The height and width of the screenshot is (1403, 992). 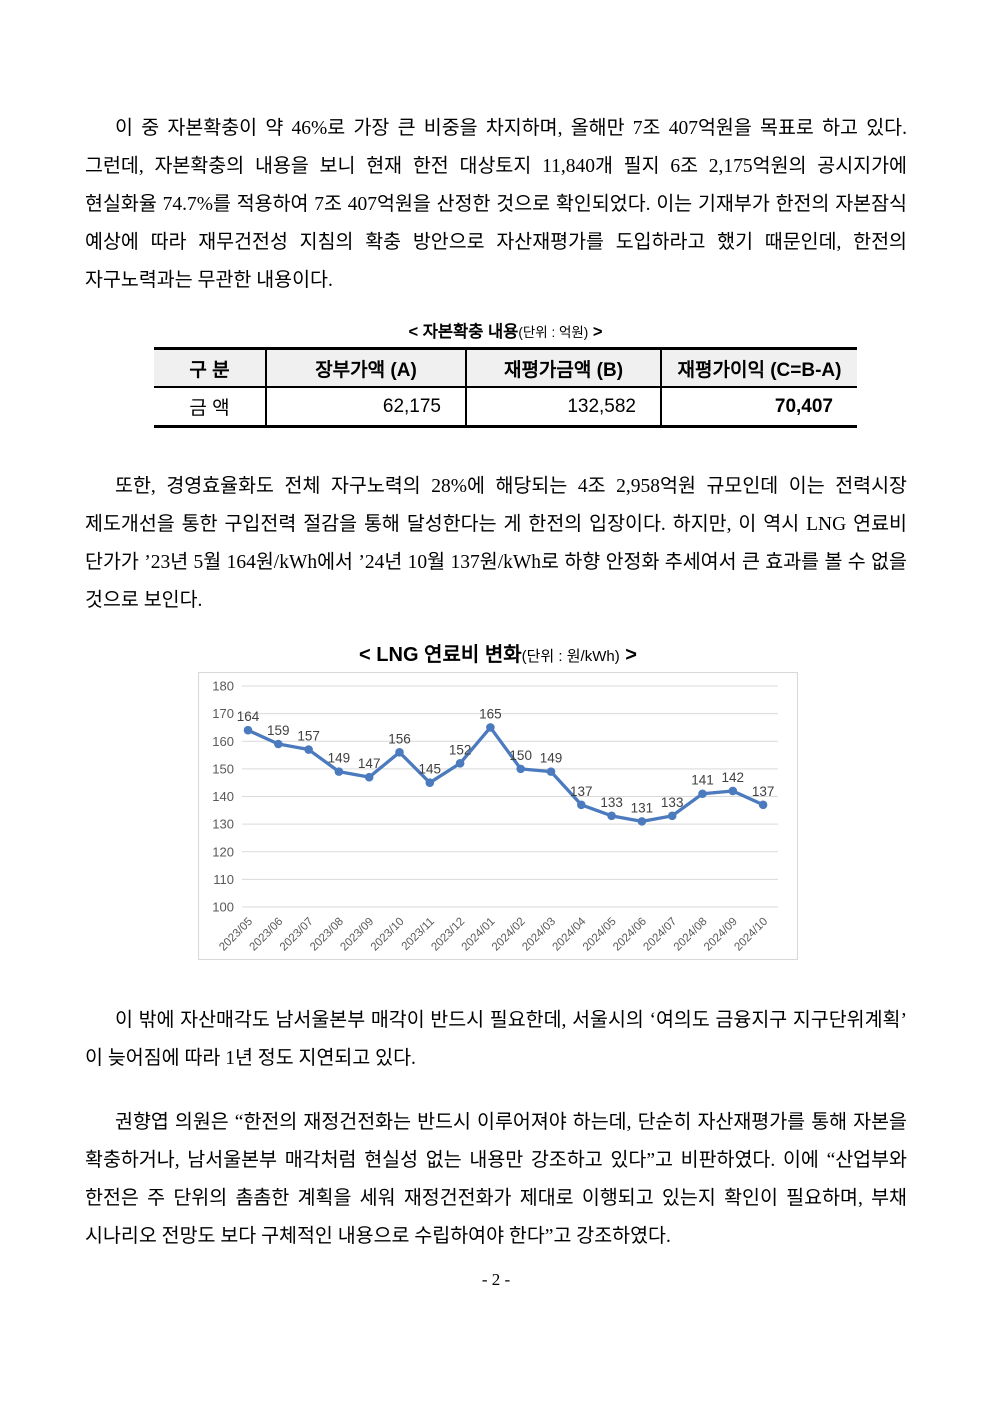 I want to click on svg-text: 147, so click(x=369, y=763).